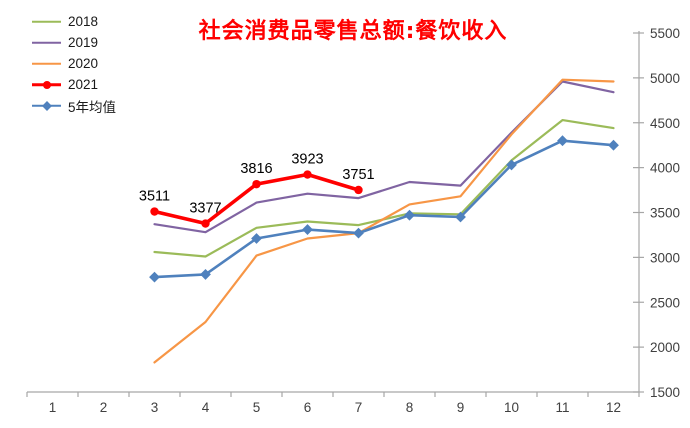 Image resolution: width=690 pixels, height=428 pixels. I want to click on y-axis-label: 2000, so click(665, 347).